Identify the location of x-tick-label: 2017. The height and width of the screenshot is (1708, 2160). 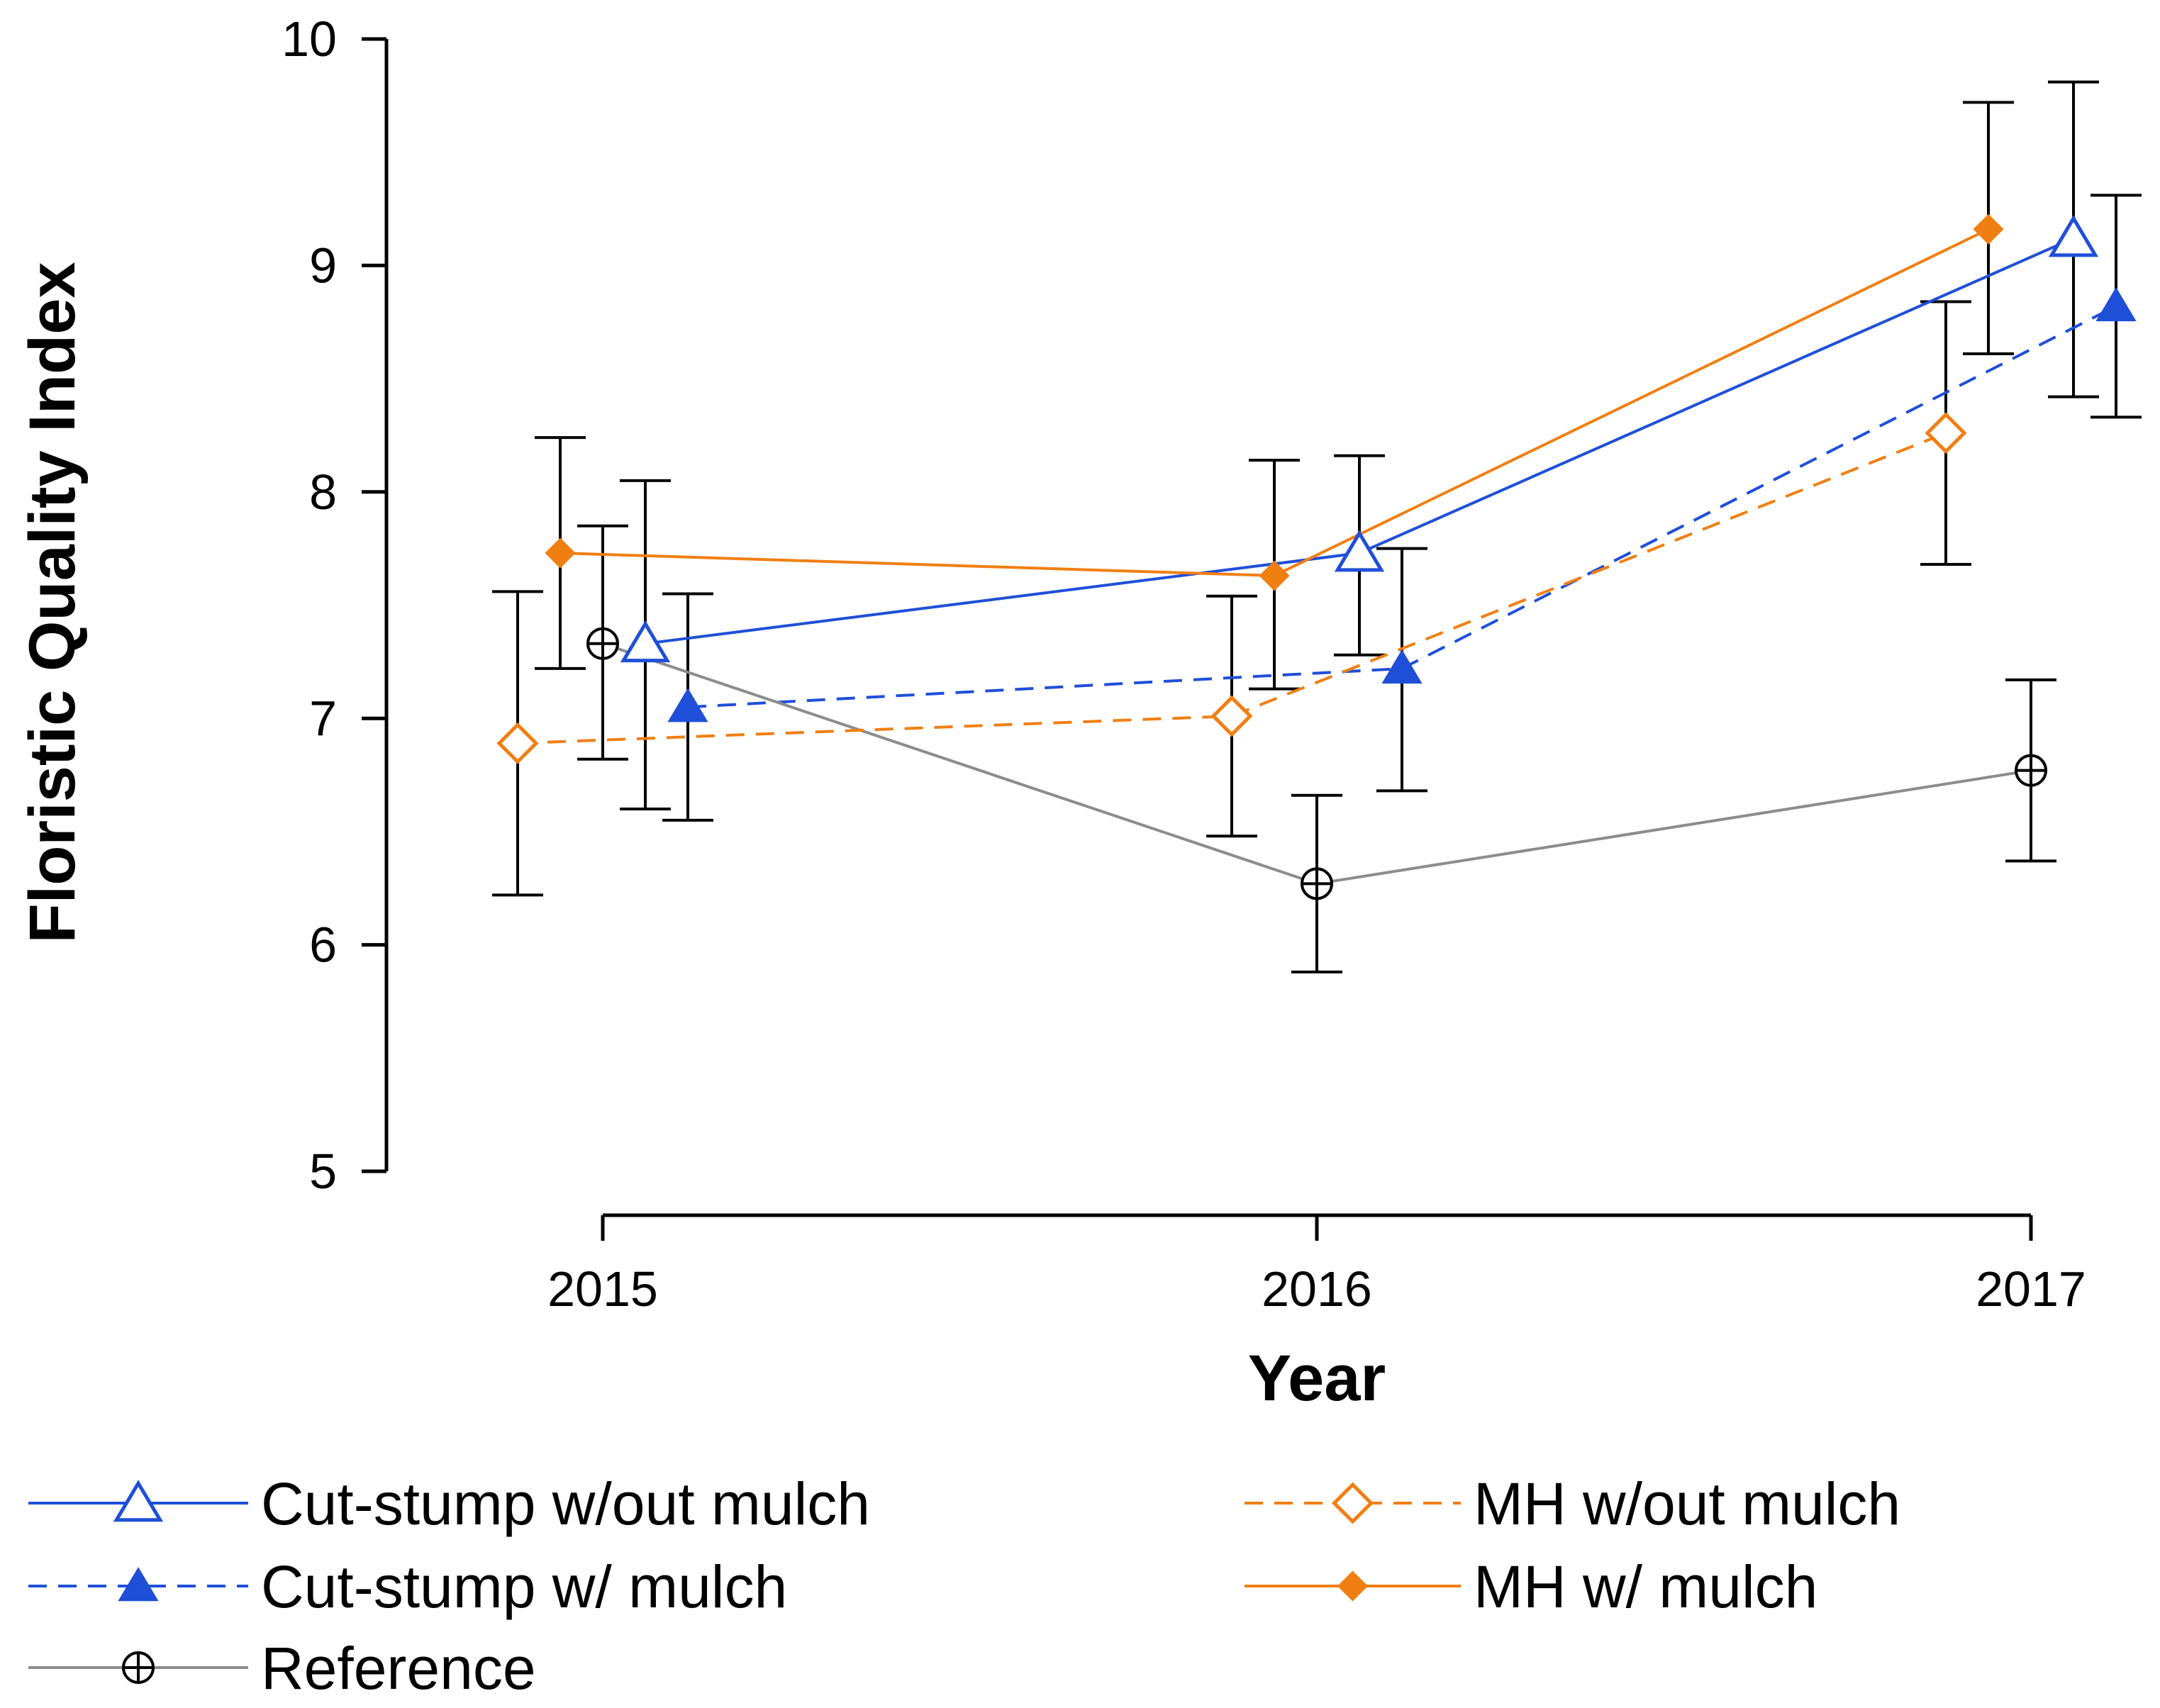
(2031, 1289).